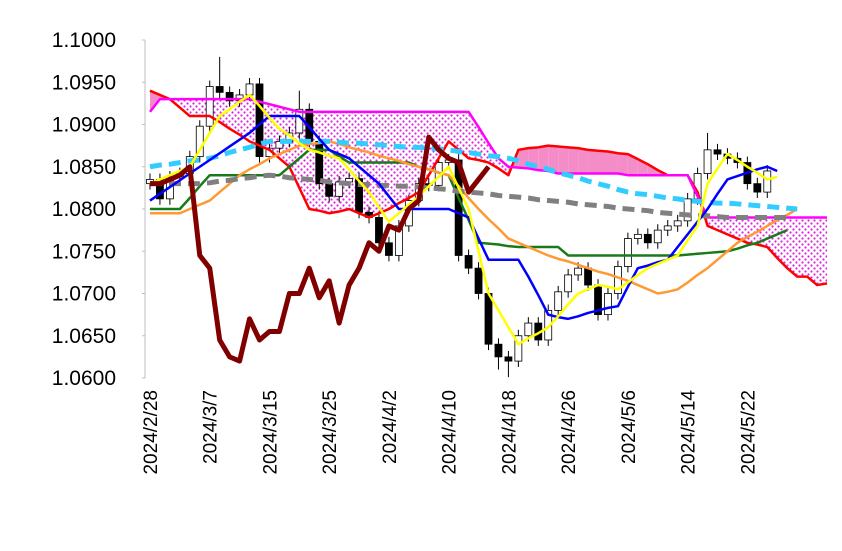  What do you see at coordinates (84, 167) in the screenshot?
I see `y-tick-label: 1.0850` at bounding box center [84, 167].